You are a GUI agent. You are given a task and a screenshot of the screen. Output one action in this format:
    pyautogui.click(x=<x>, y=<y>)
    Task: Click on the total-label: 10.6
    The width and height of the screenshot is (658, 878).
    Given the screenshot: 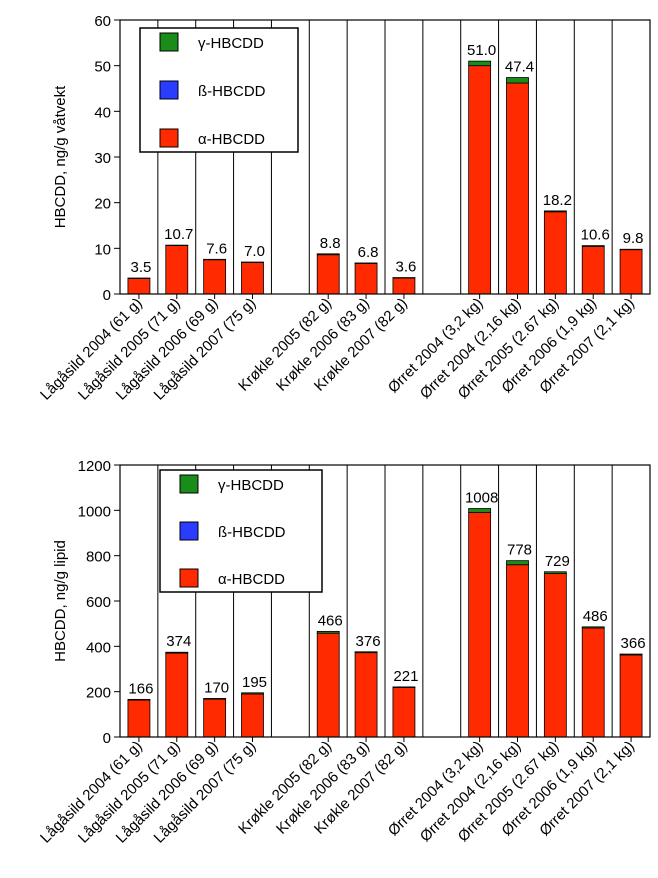 What is the action you would take?
    pyautogui.click(x=595, y=235)
    